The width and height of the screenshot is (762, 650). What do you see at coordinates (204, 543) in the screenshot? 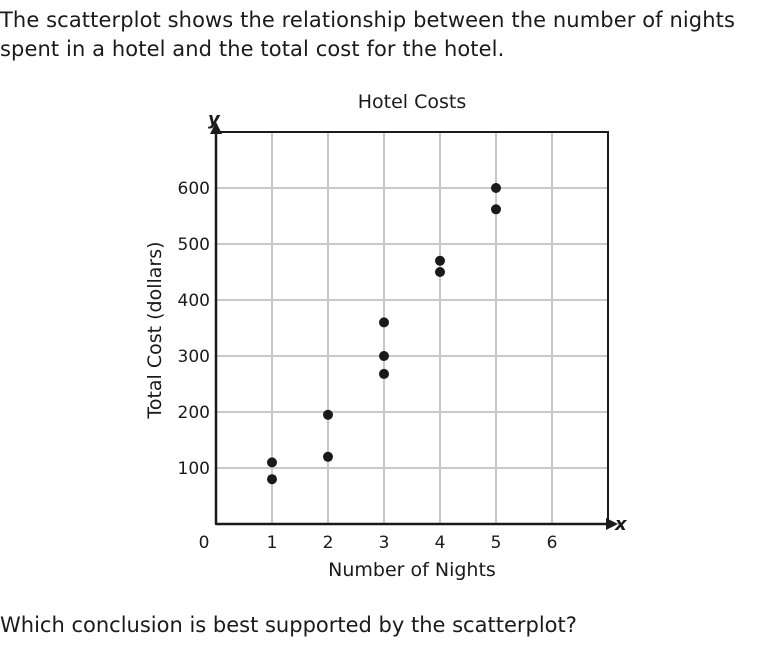
I see `origin-label: 0` at bounding box center [204, 543].